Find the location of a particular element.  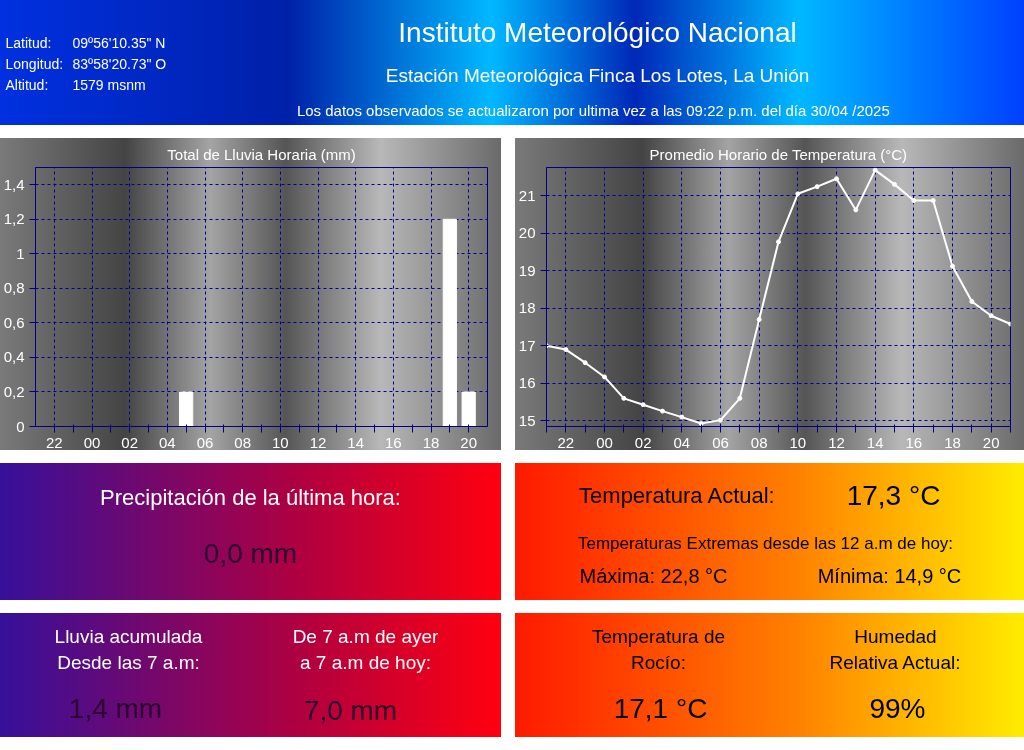

y-tick-label: 17 is located at coordinates (527, 345).